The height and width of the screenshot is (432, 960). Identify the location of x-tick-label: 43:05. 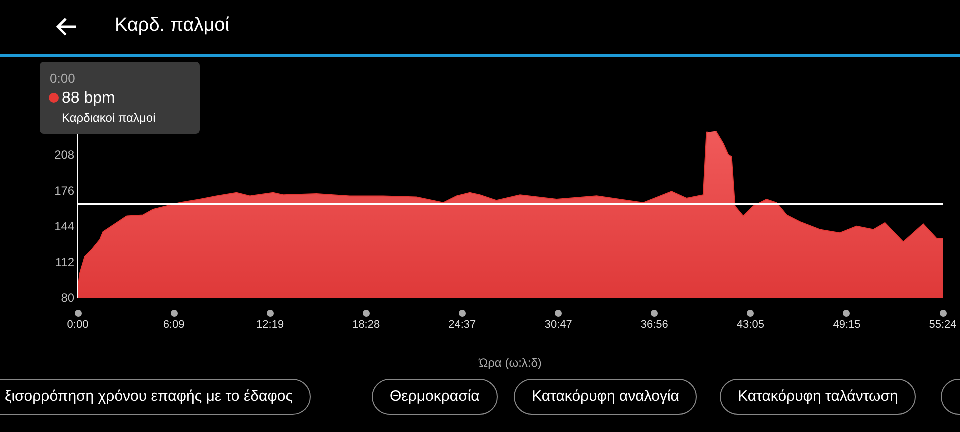
(750, 325).